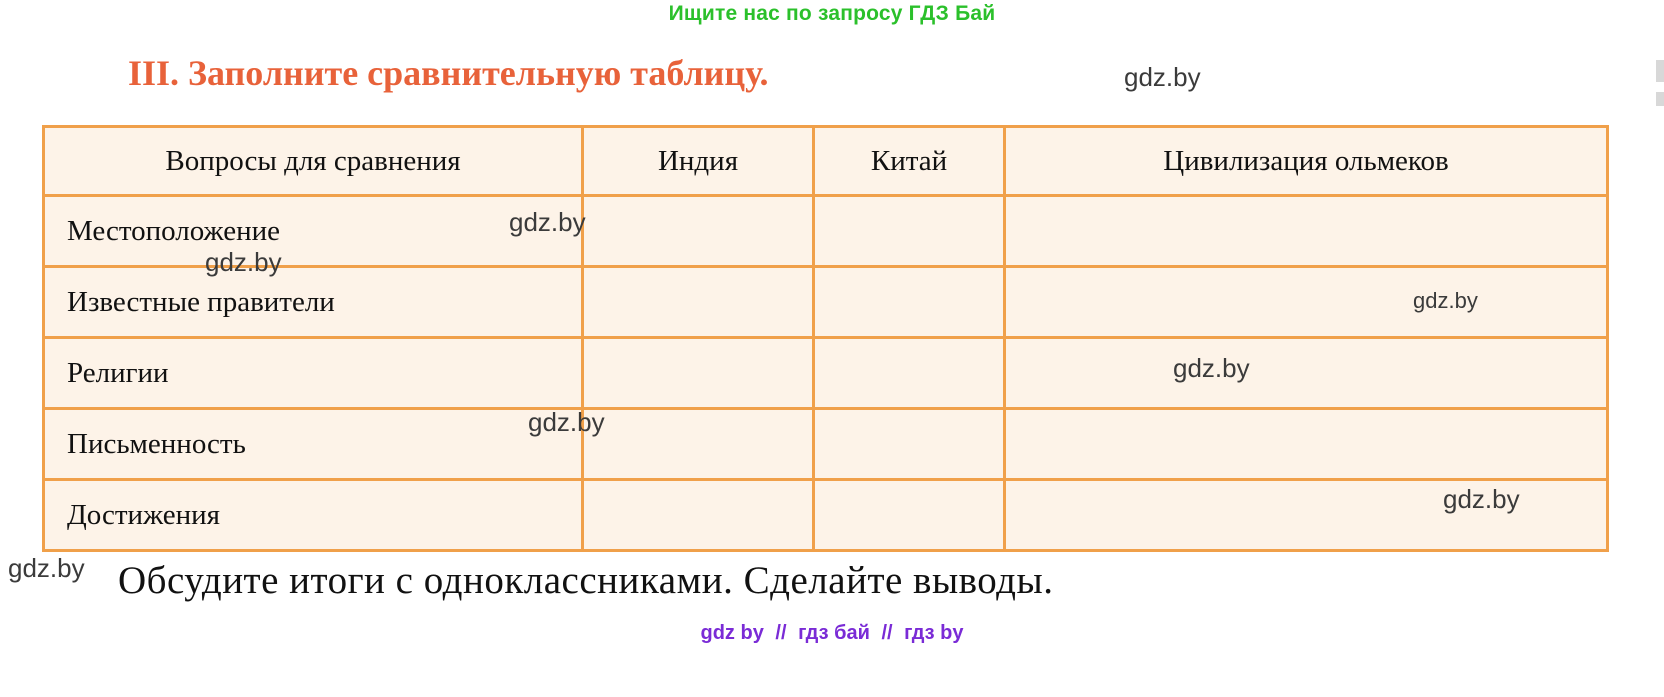 This screenshot has height=697, width=1664. Describe the element at coordinates (313, 161) in the screenshot. I see `column-header-questions: Вопросы для сравнения` at that location.